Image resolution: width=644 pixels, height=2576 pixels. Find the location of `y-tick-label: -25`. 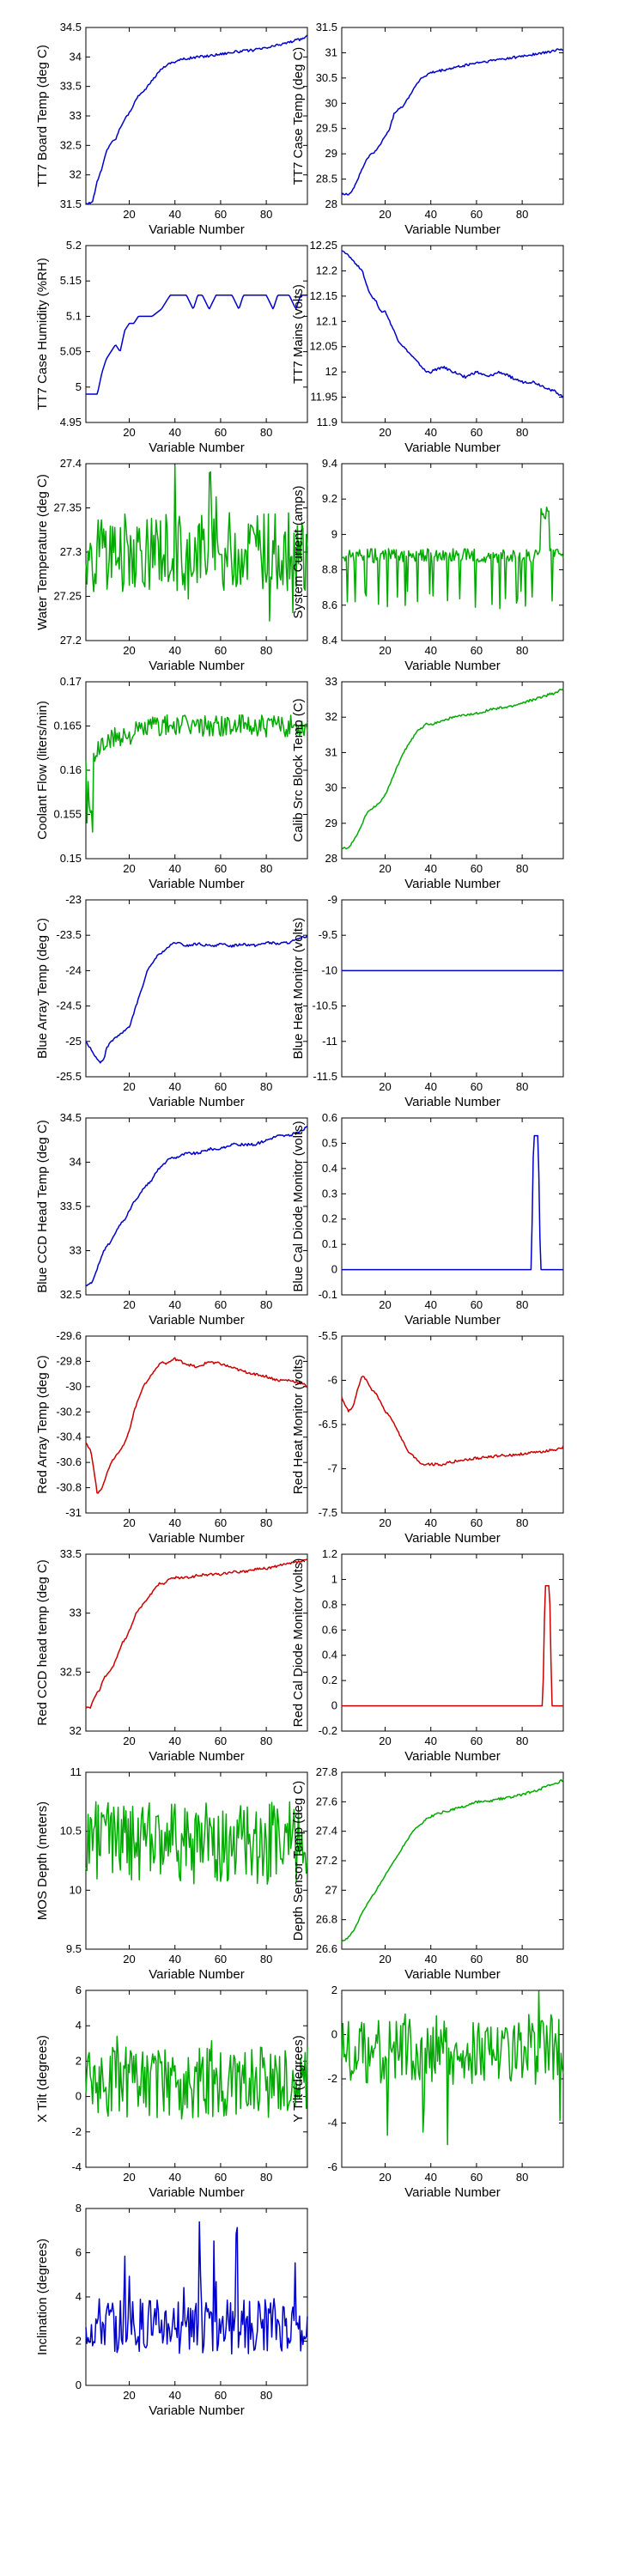

y-tick-label: -25 is located at coordinates (74, 1041).